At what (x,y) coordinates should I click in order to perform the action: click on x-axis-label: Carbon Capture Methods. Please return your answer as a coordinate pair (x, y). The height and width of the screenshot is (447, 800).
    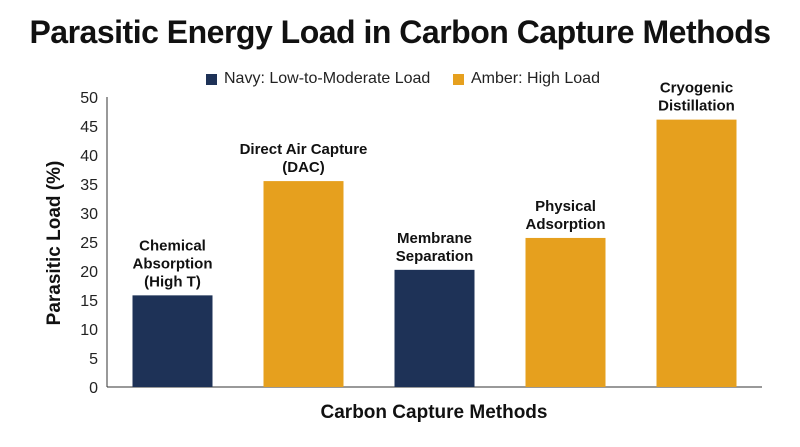
    Looking at the image, I should click on (434, 412).